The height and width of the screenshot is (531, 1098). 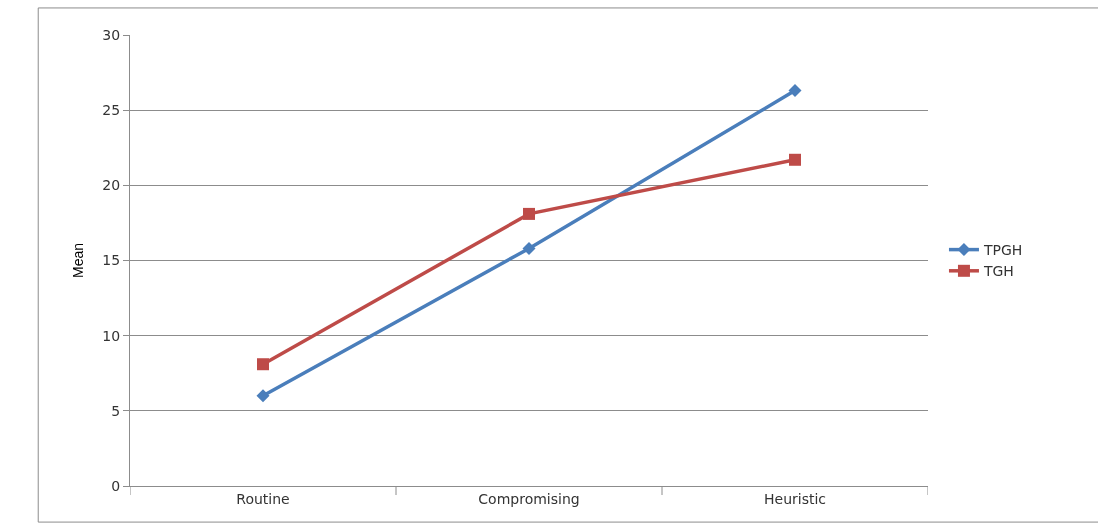 What do you see at coordinates (111, 335) in the screenshot?
I see `y-tick-label: 10` at bounding box center [111, 335].